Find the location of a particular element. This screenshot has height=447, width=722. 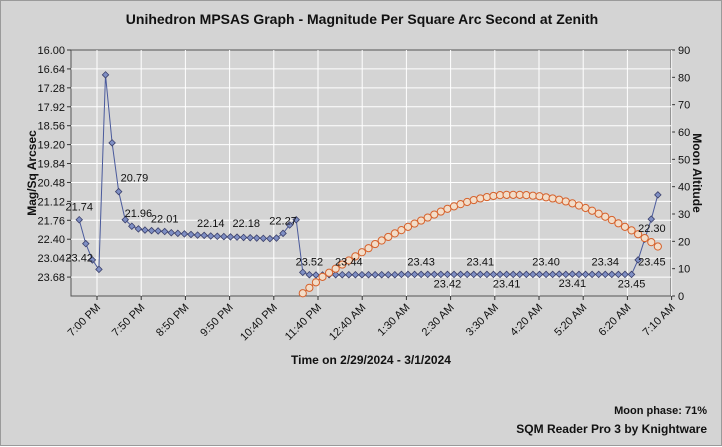

y-axis-left-label: Mag/Sq Arcsec is located at coordinates (32, 173).